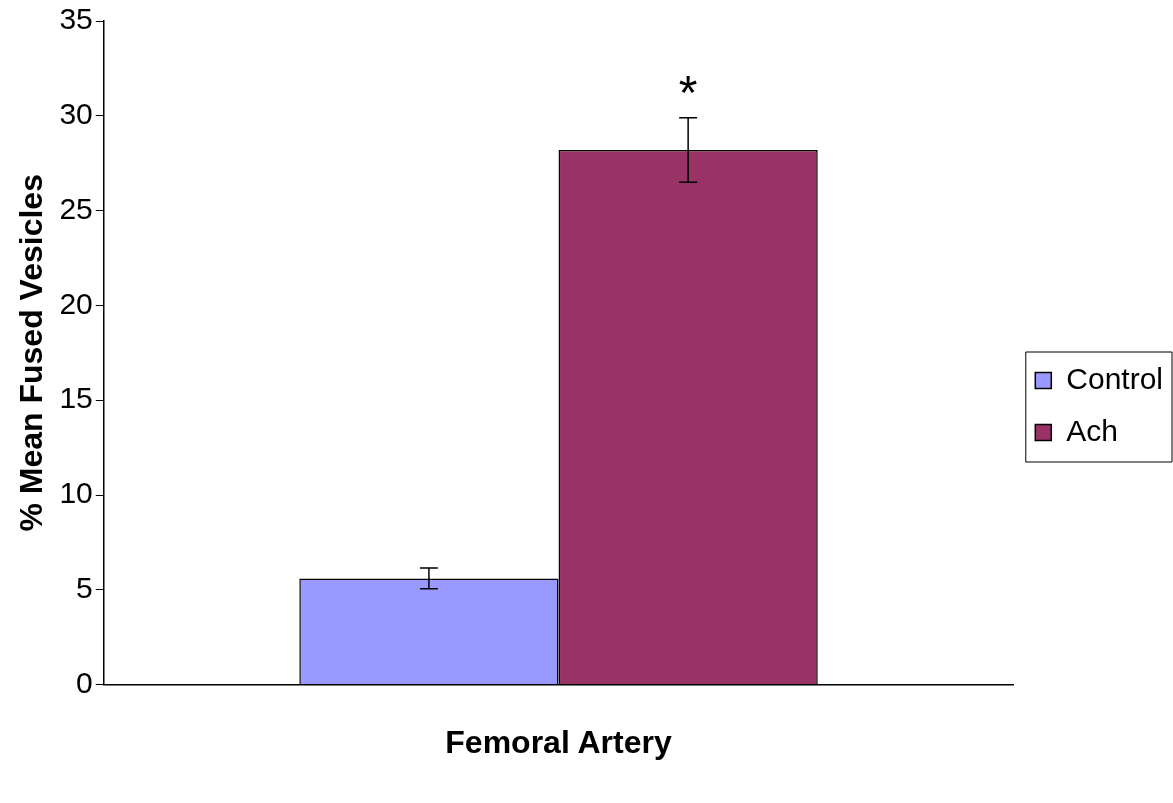 The height and width of the screenshot is (803, 1173). What do you see at coordinates (688, 92) in the screenshot?
I see `annotation: *` at bounding box center [688, 92].